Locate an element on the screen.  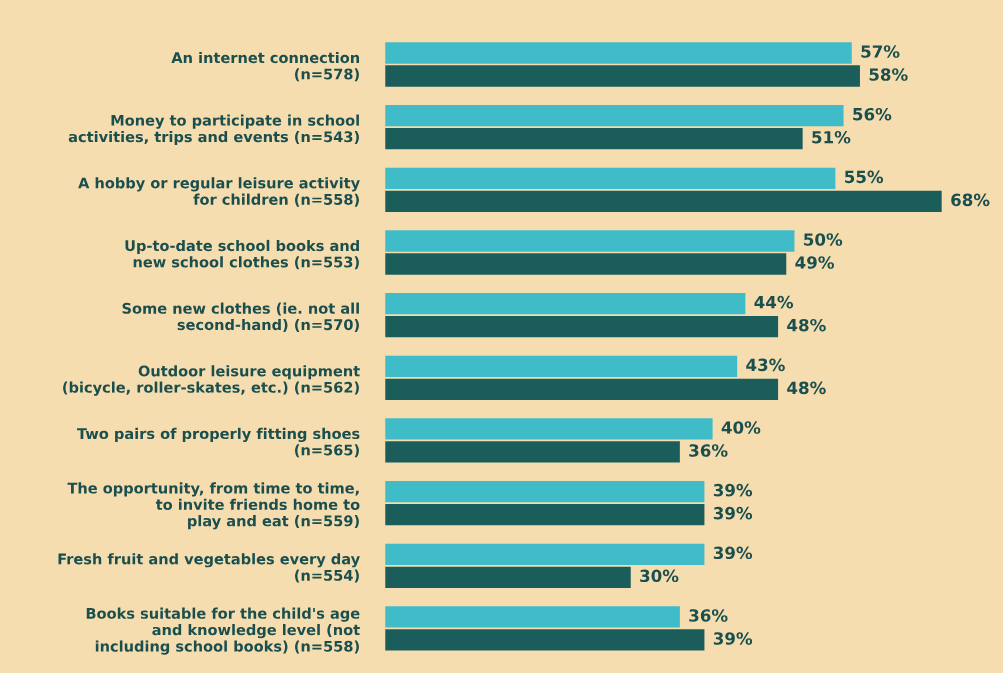
y-tick-label: Fresh fruit and vegetables every day (n=554) is located at coordinates (209, 568).